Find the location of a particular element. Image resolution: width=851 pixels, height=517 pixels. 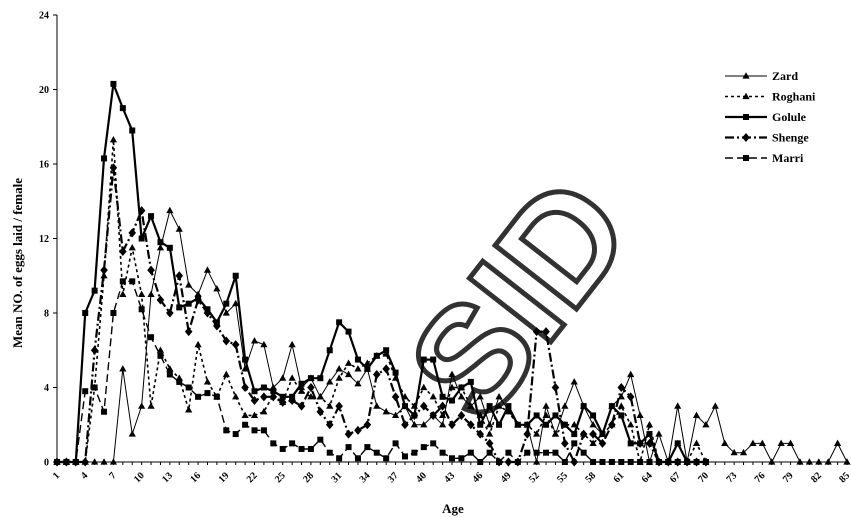

x-tick-label: 10 is located at coordinates (139, 477).